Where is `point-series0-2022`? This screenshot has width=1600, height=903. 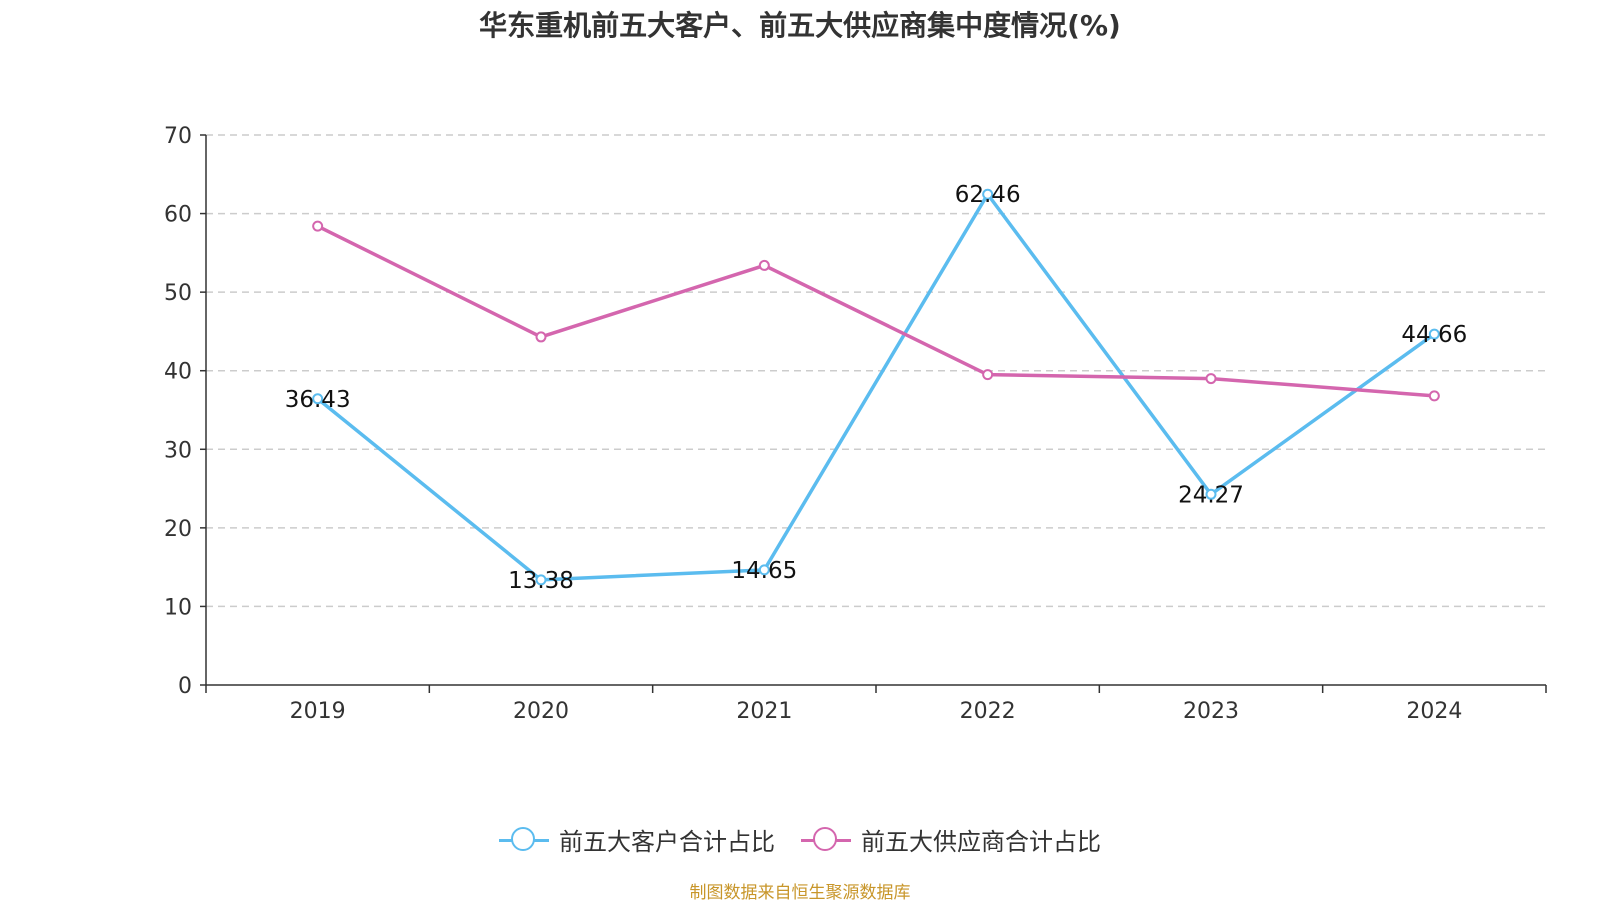
point-series0-2022 is located at coordinates (988, 194).